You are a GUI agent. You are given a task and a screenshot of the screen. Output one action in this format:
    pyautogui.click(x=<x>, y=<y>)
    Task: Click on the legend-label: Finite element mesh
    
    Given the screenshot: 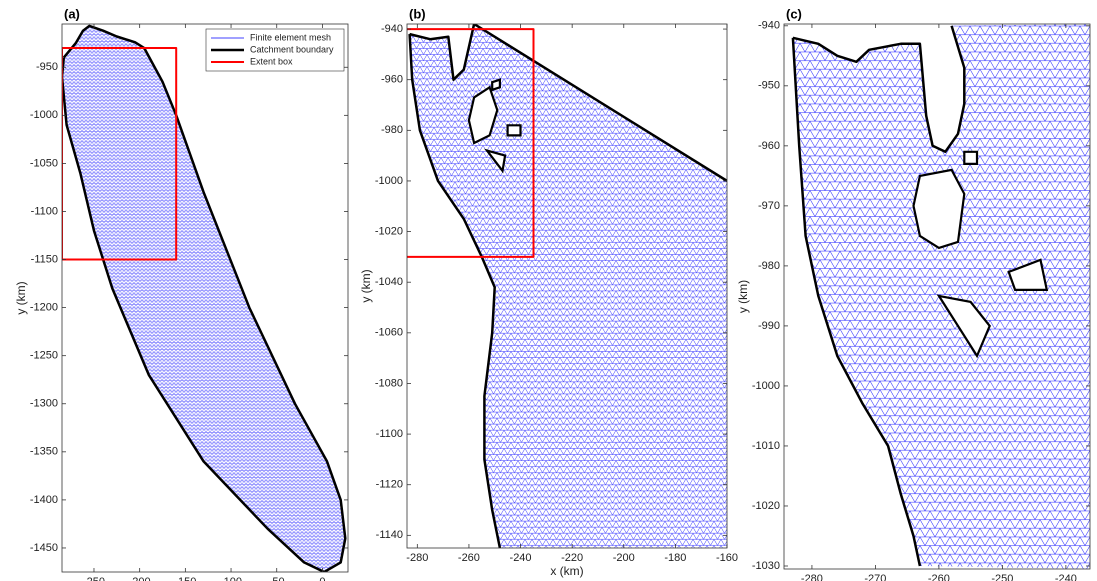 What is the action you would take?
    pyautogui.click(x=290, y=37)
    